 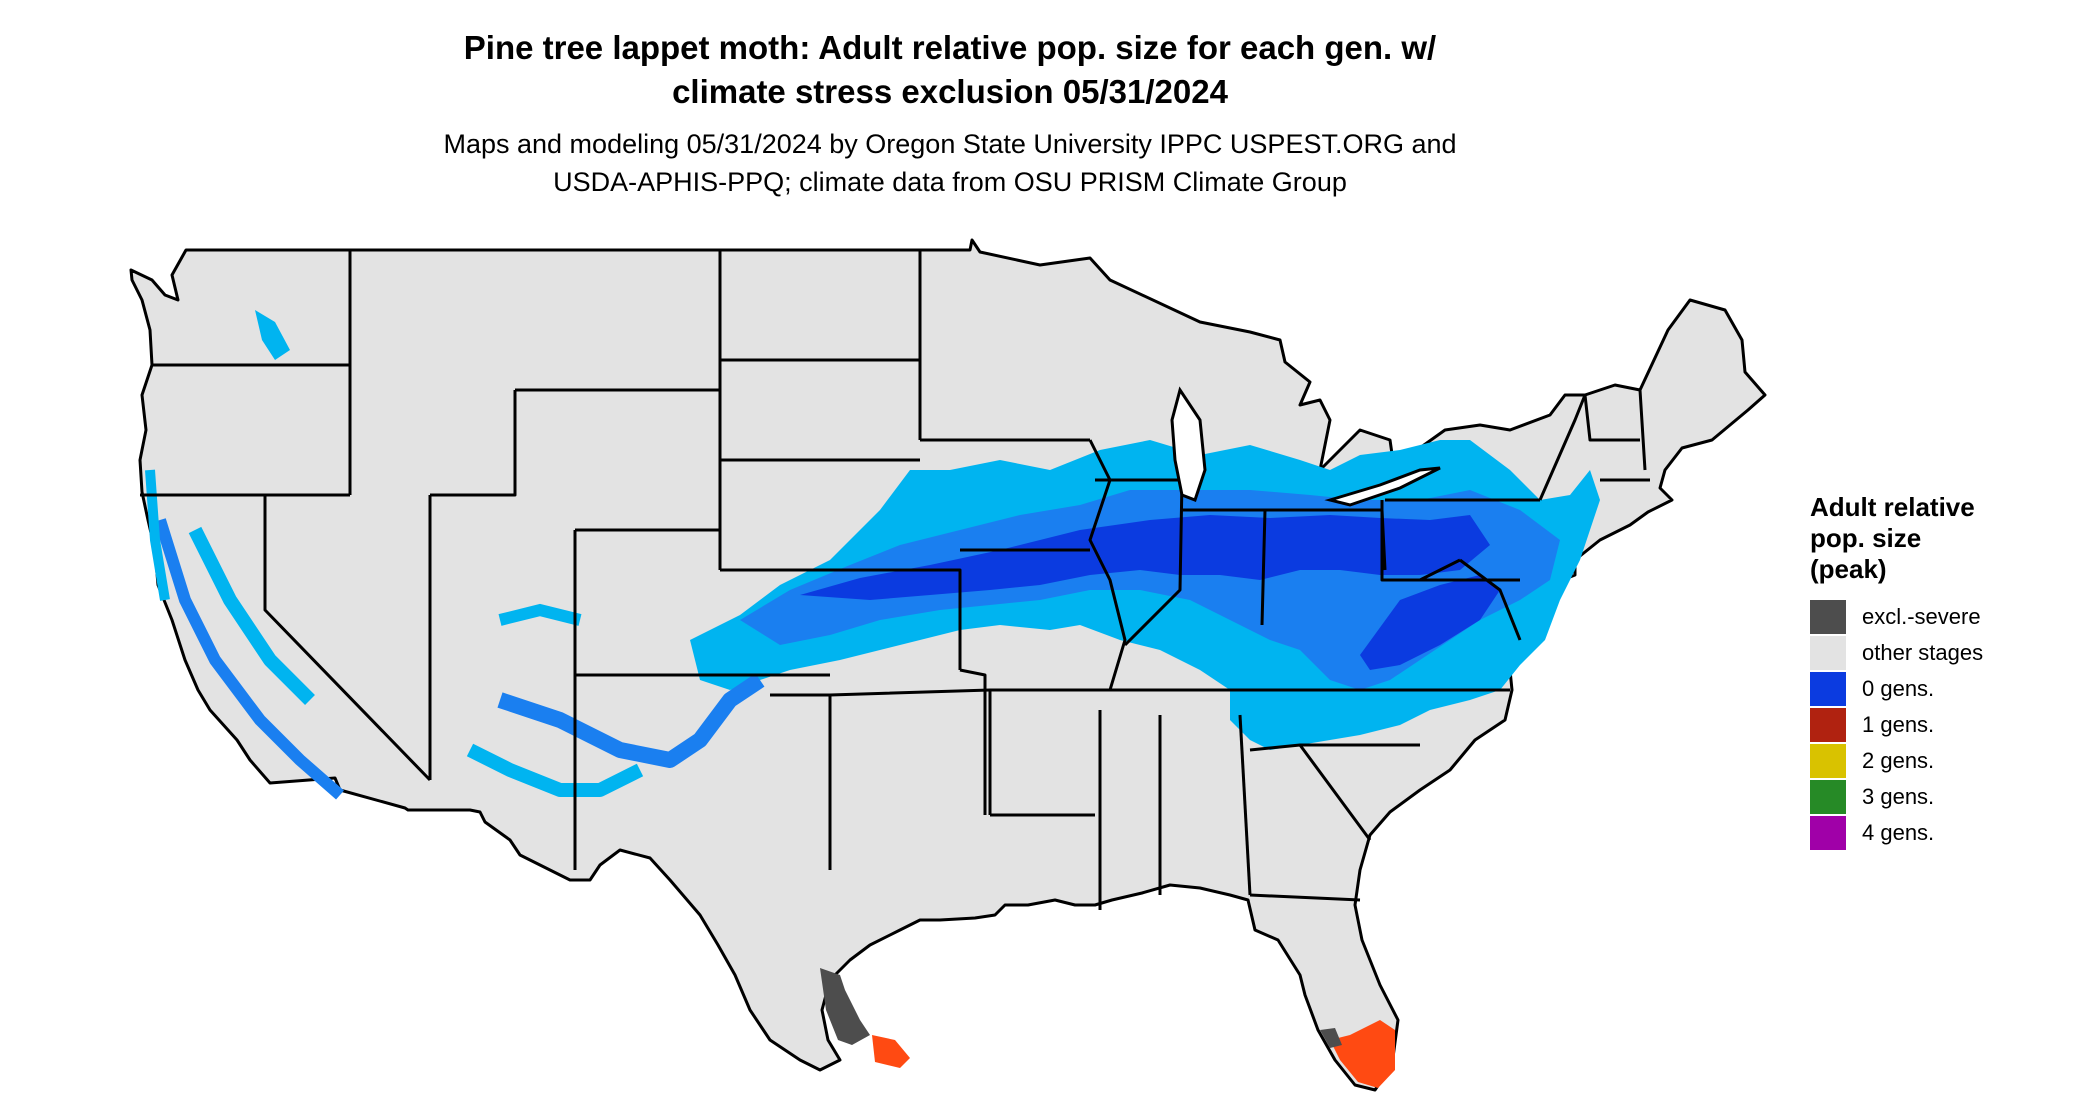 I want to click on sierra-blue-streak, so click(x=251, y=615).